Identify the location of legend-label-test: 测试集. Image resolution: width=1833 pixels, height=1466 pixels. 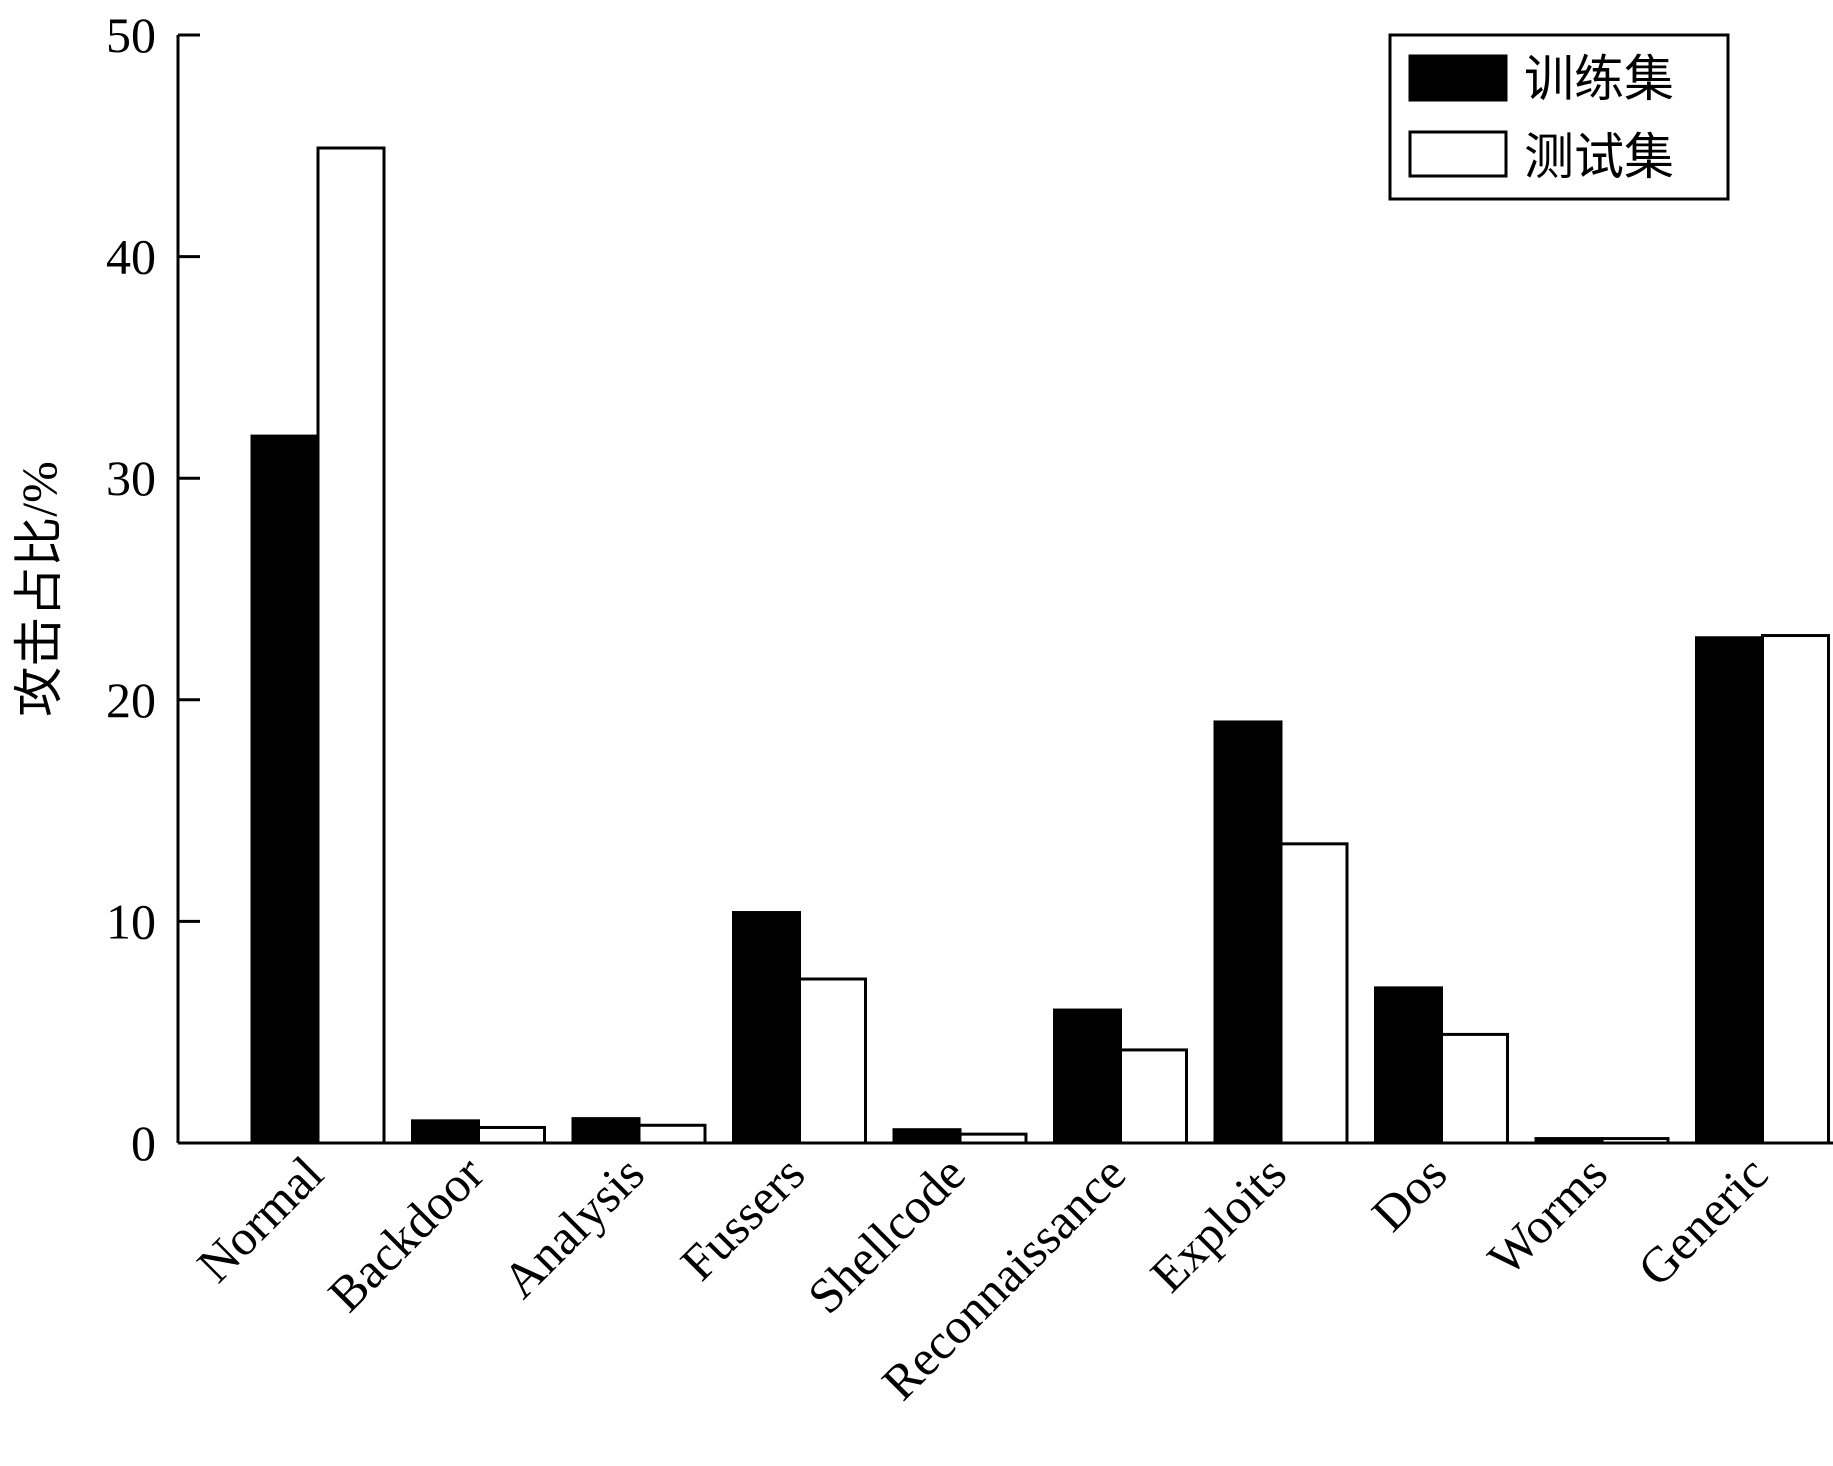
(1599, 157).